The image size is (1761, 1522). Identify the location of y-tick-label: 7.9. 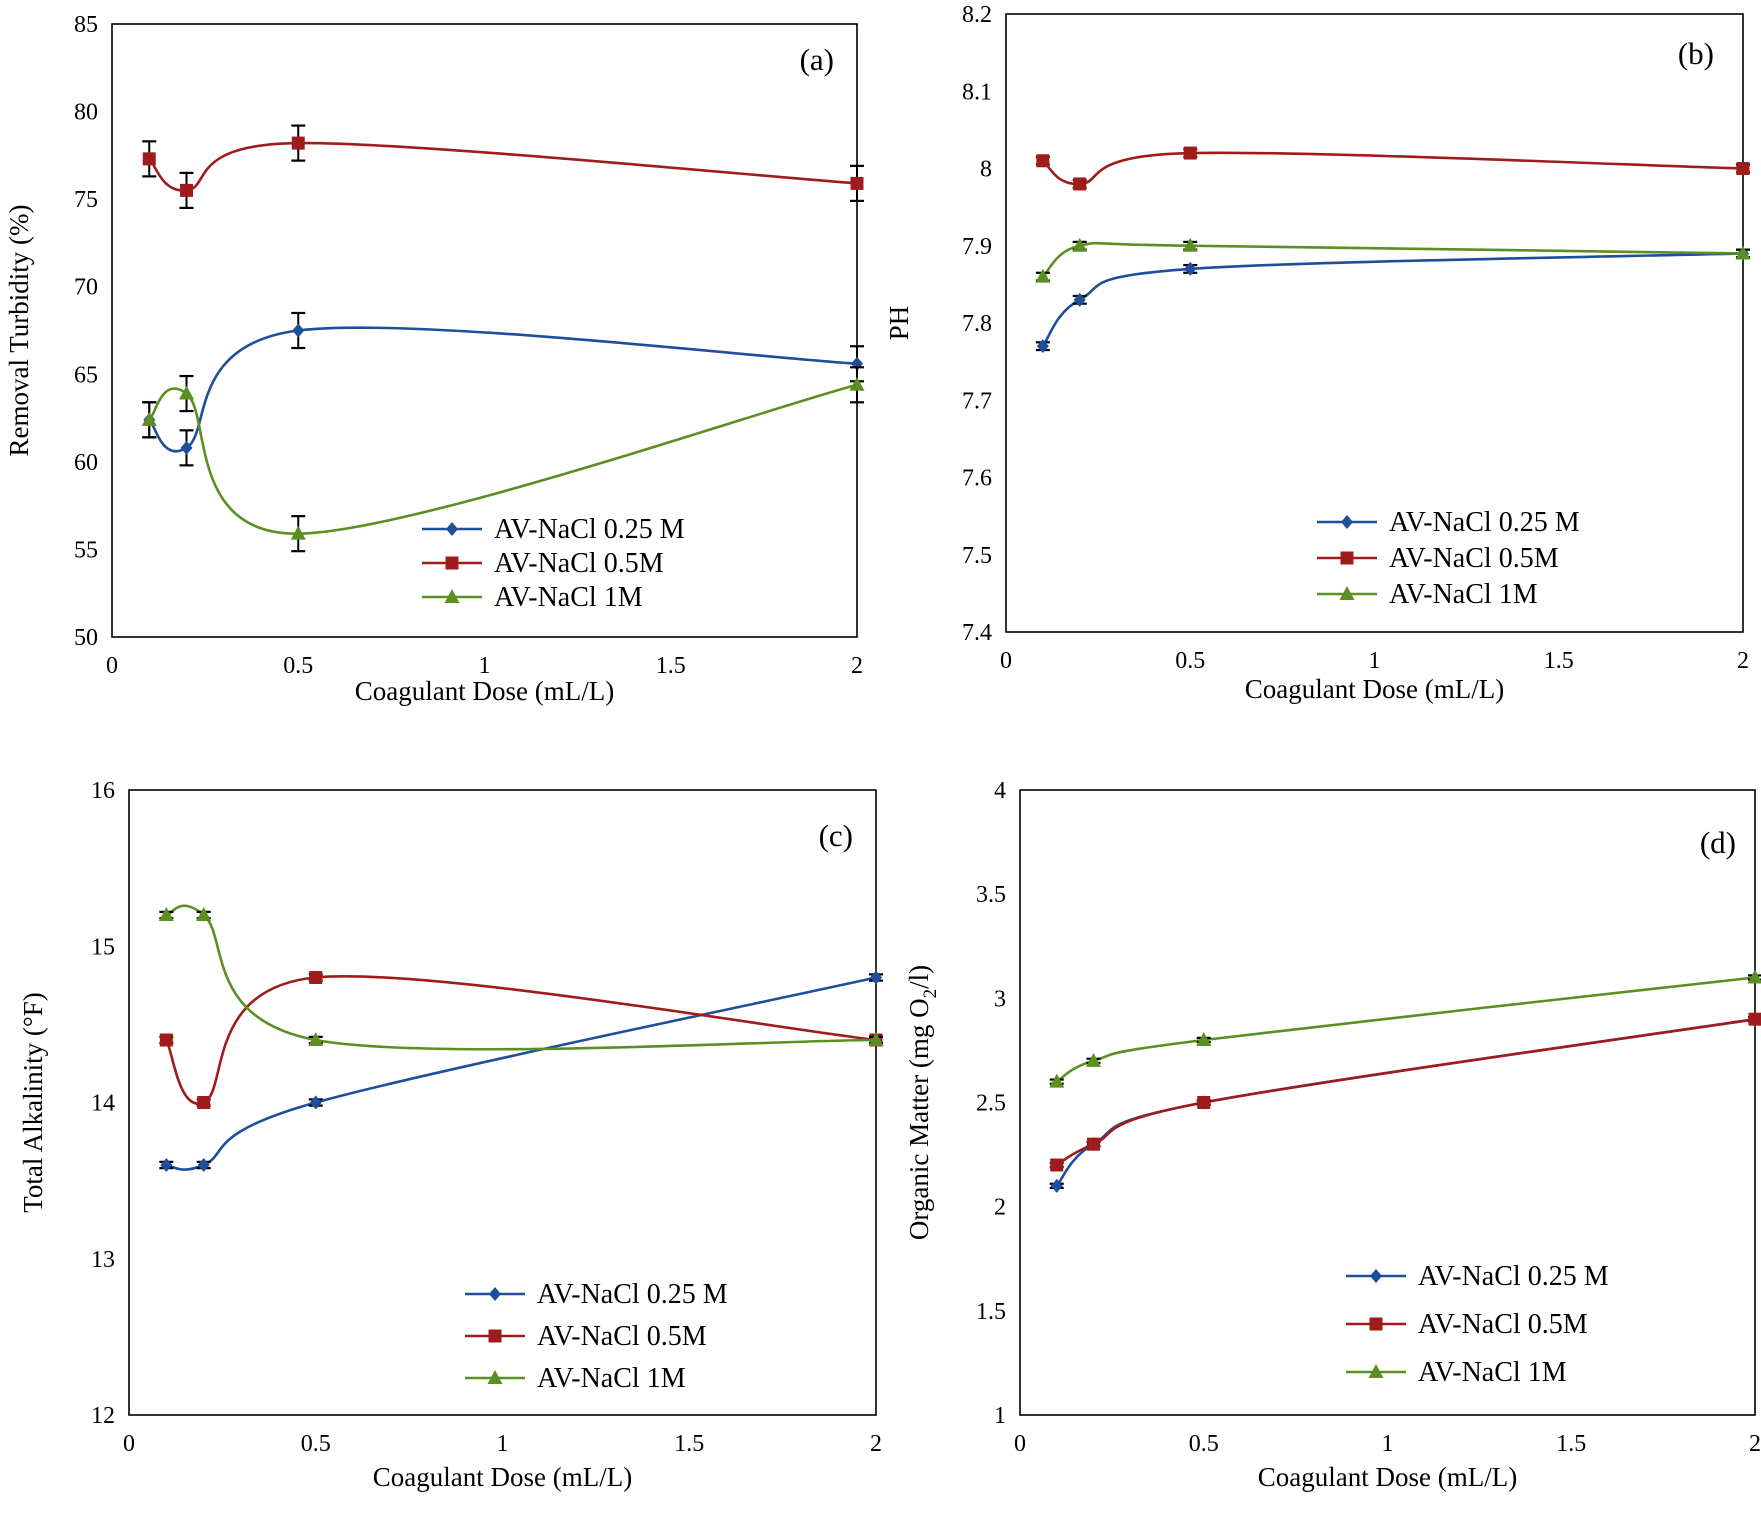
(977, 247).